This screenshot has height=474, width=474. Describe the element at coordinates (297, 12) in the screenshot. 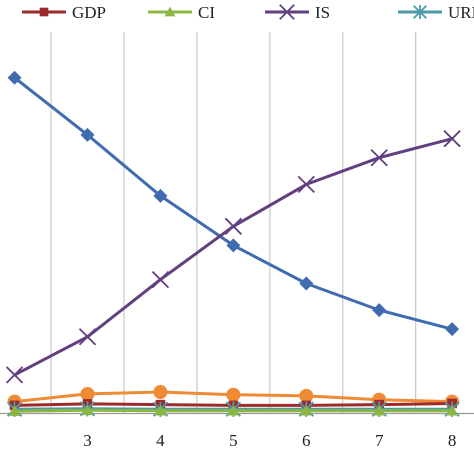

I see `legend-entry-is: IS` at that location.